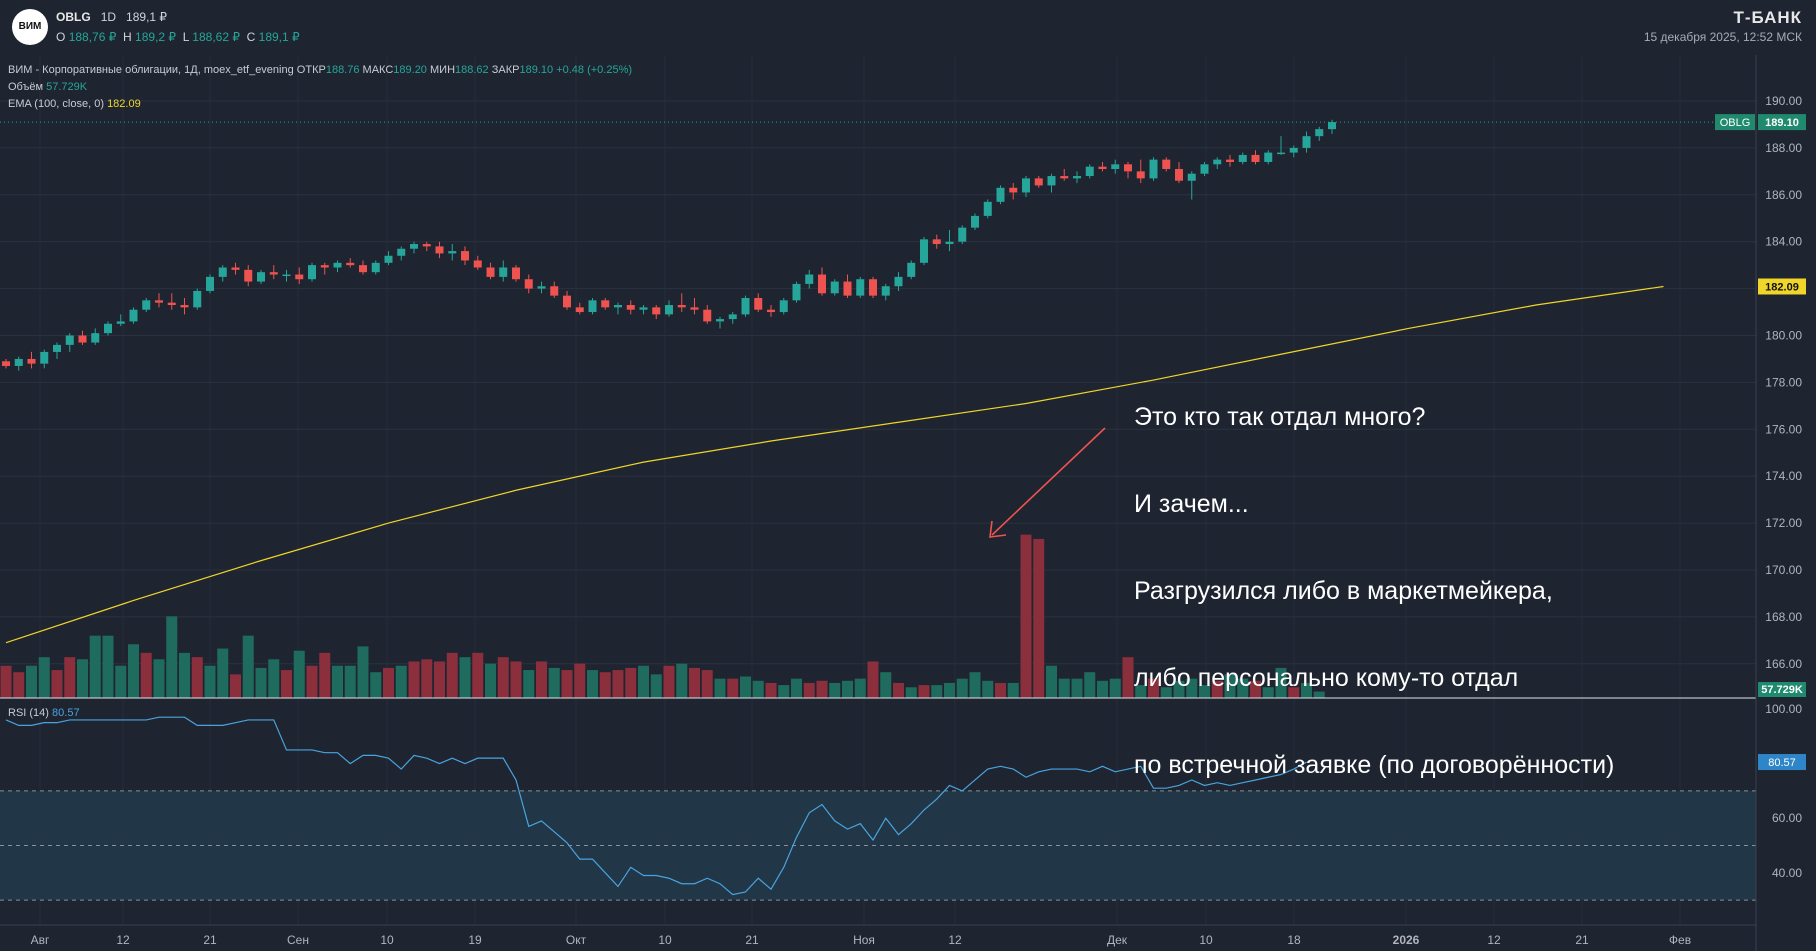 The height and width of the screenshot is (951, 1816). Describe the element at coordinates (1783, 195) in the screenshot. I see `price-tick-label: 186.00` at that location.